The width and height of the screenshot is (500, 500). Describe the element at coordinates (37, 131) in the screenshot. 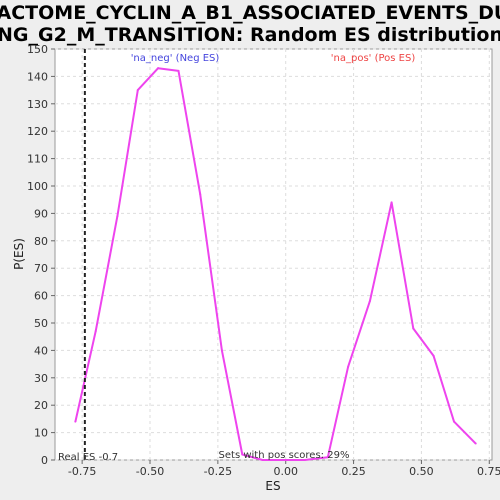

I see `y-tick-label: 120` at that location.